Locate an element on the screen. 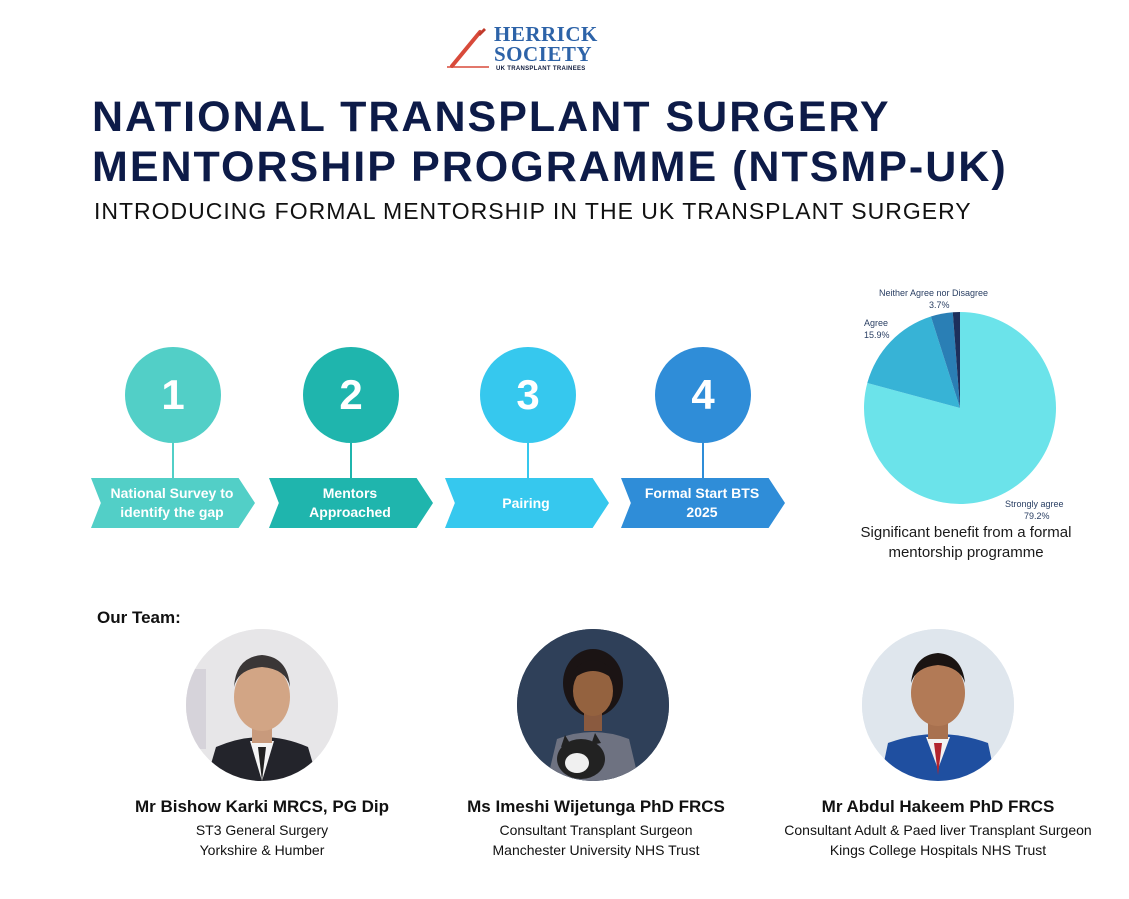 The width and height of the screenshot is (1129, 899). pie-chart is located at coordinates (959, 408).